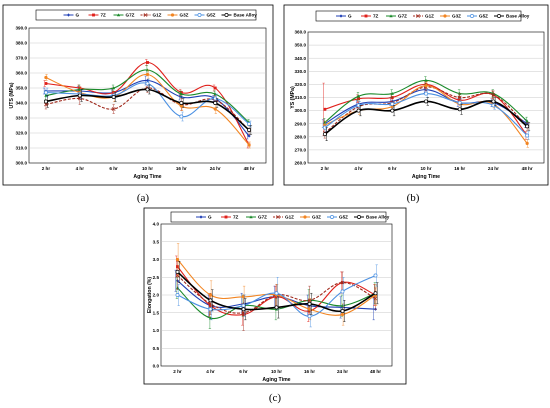  I want to click on y-tick-label: 3.5, so click(156, 241).